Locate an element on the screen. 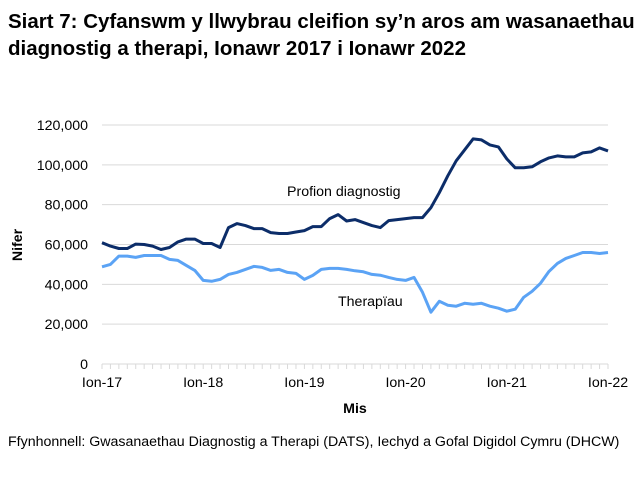 Image resolution: width=644 pixels, height=481 pixels. y-tick-label: 0 is located at coordinates (84, 365).